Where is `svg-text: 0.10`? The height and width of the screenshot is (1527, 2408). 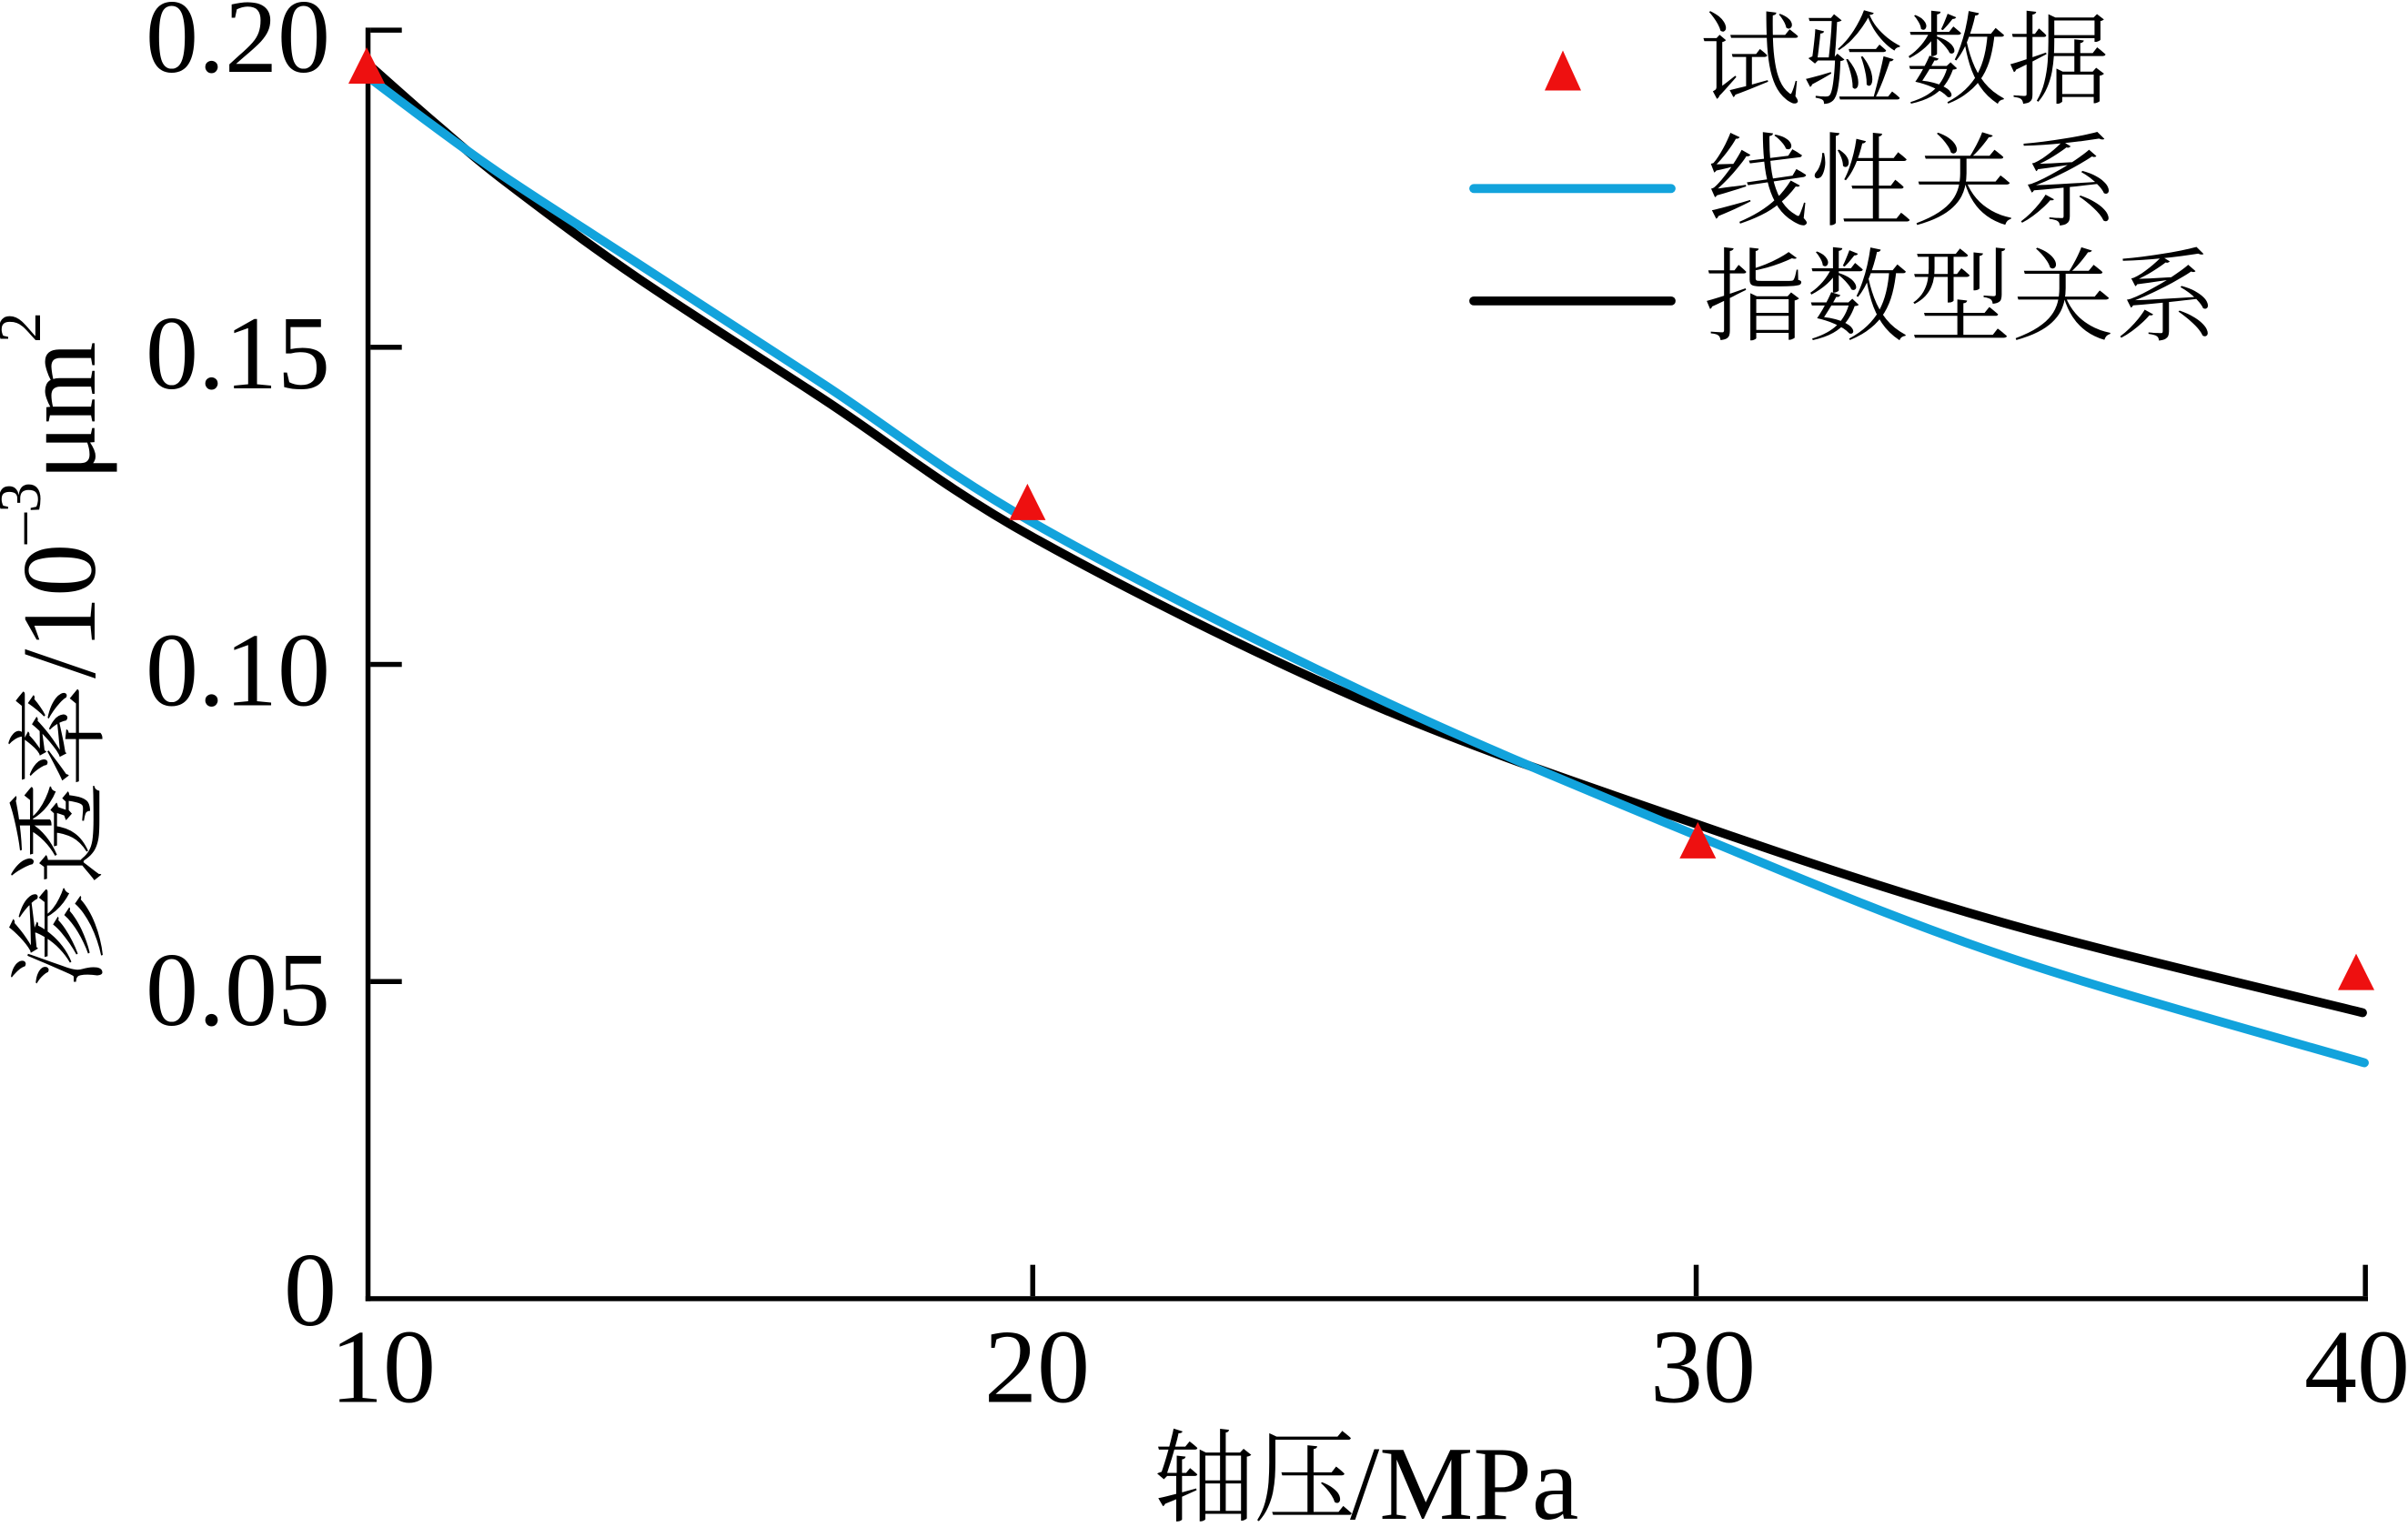
svg-text: 0.10 is located at coordinates (238, 671).